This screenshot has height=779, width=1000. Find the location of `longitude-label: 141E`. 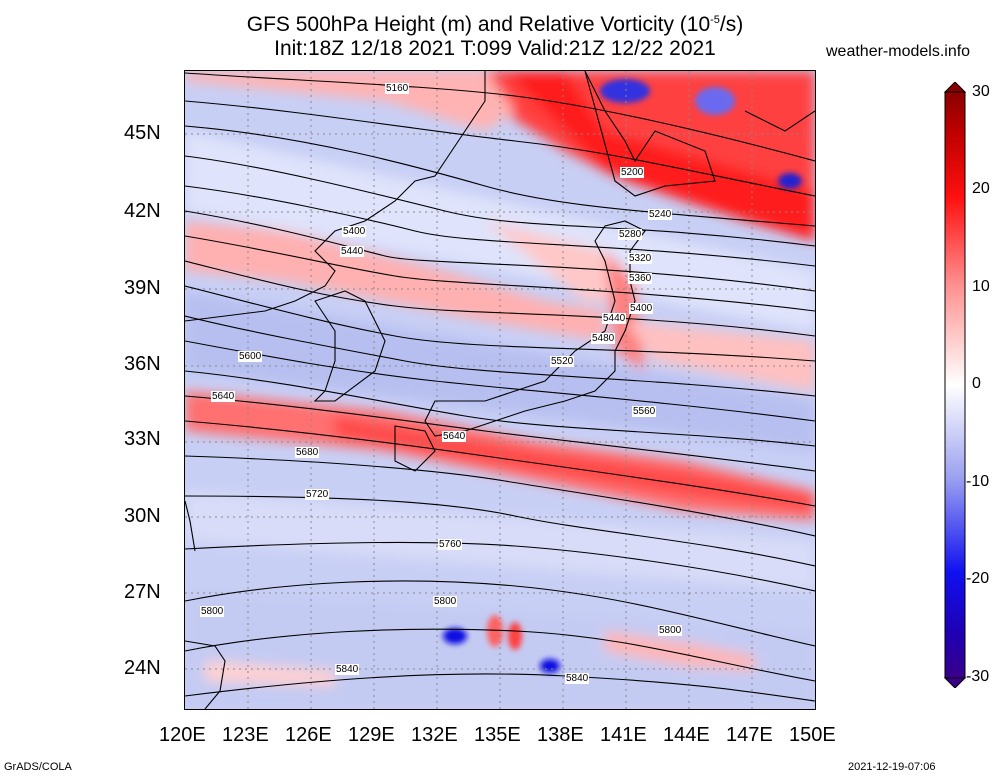

longitude-label: 141E is located at coordinates (623, 735).